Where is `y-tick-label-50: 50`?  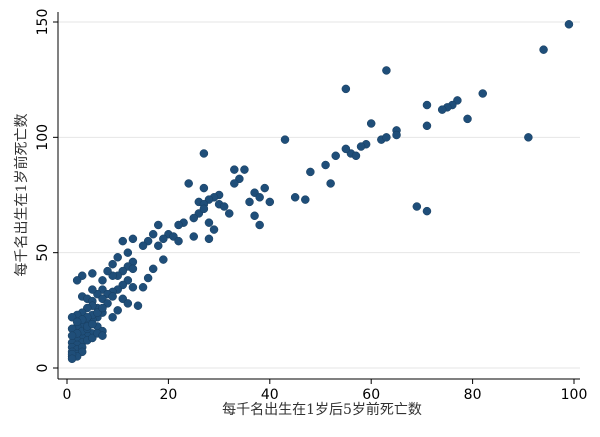 y-tick-label-50: 50 is located at coordinates (43, 253).